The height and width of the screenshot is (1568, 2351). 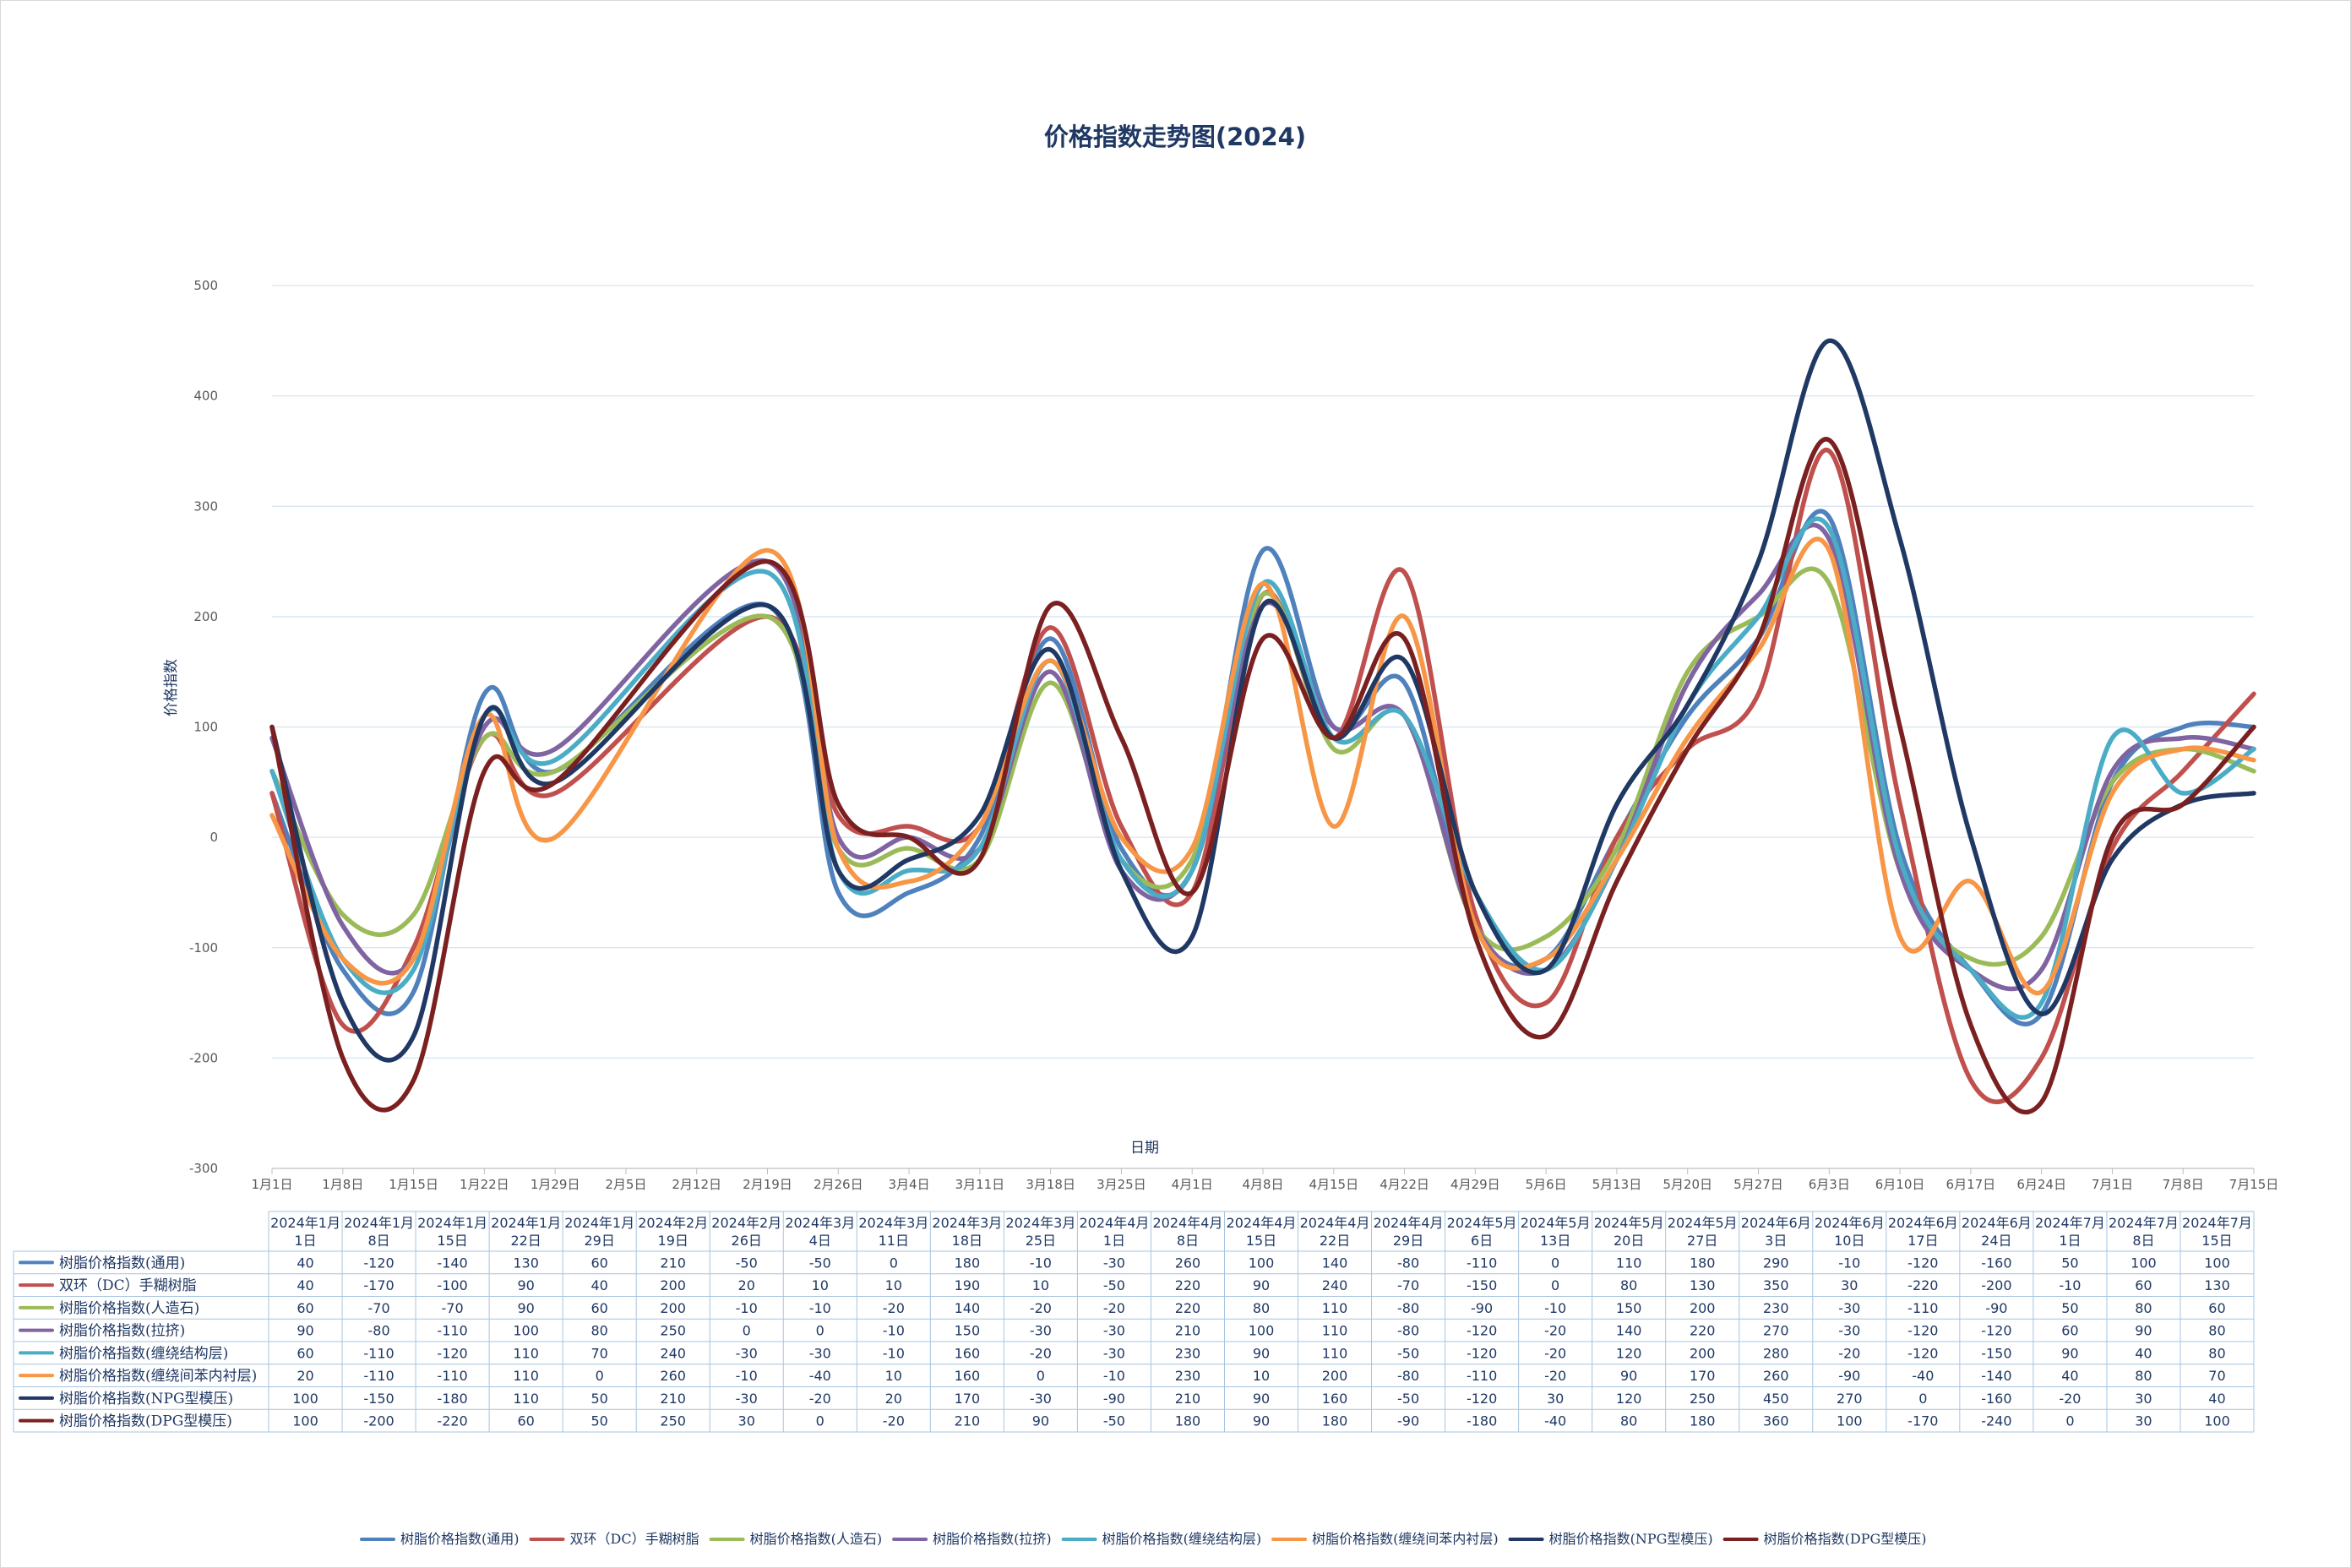 What do you see at coordinates (1629, 1241) in the screenshot?
I see `table-header-bottom: 20日` at bounding box center [1629, 1241].